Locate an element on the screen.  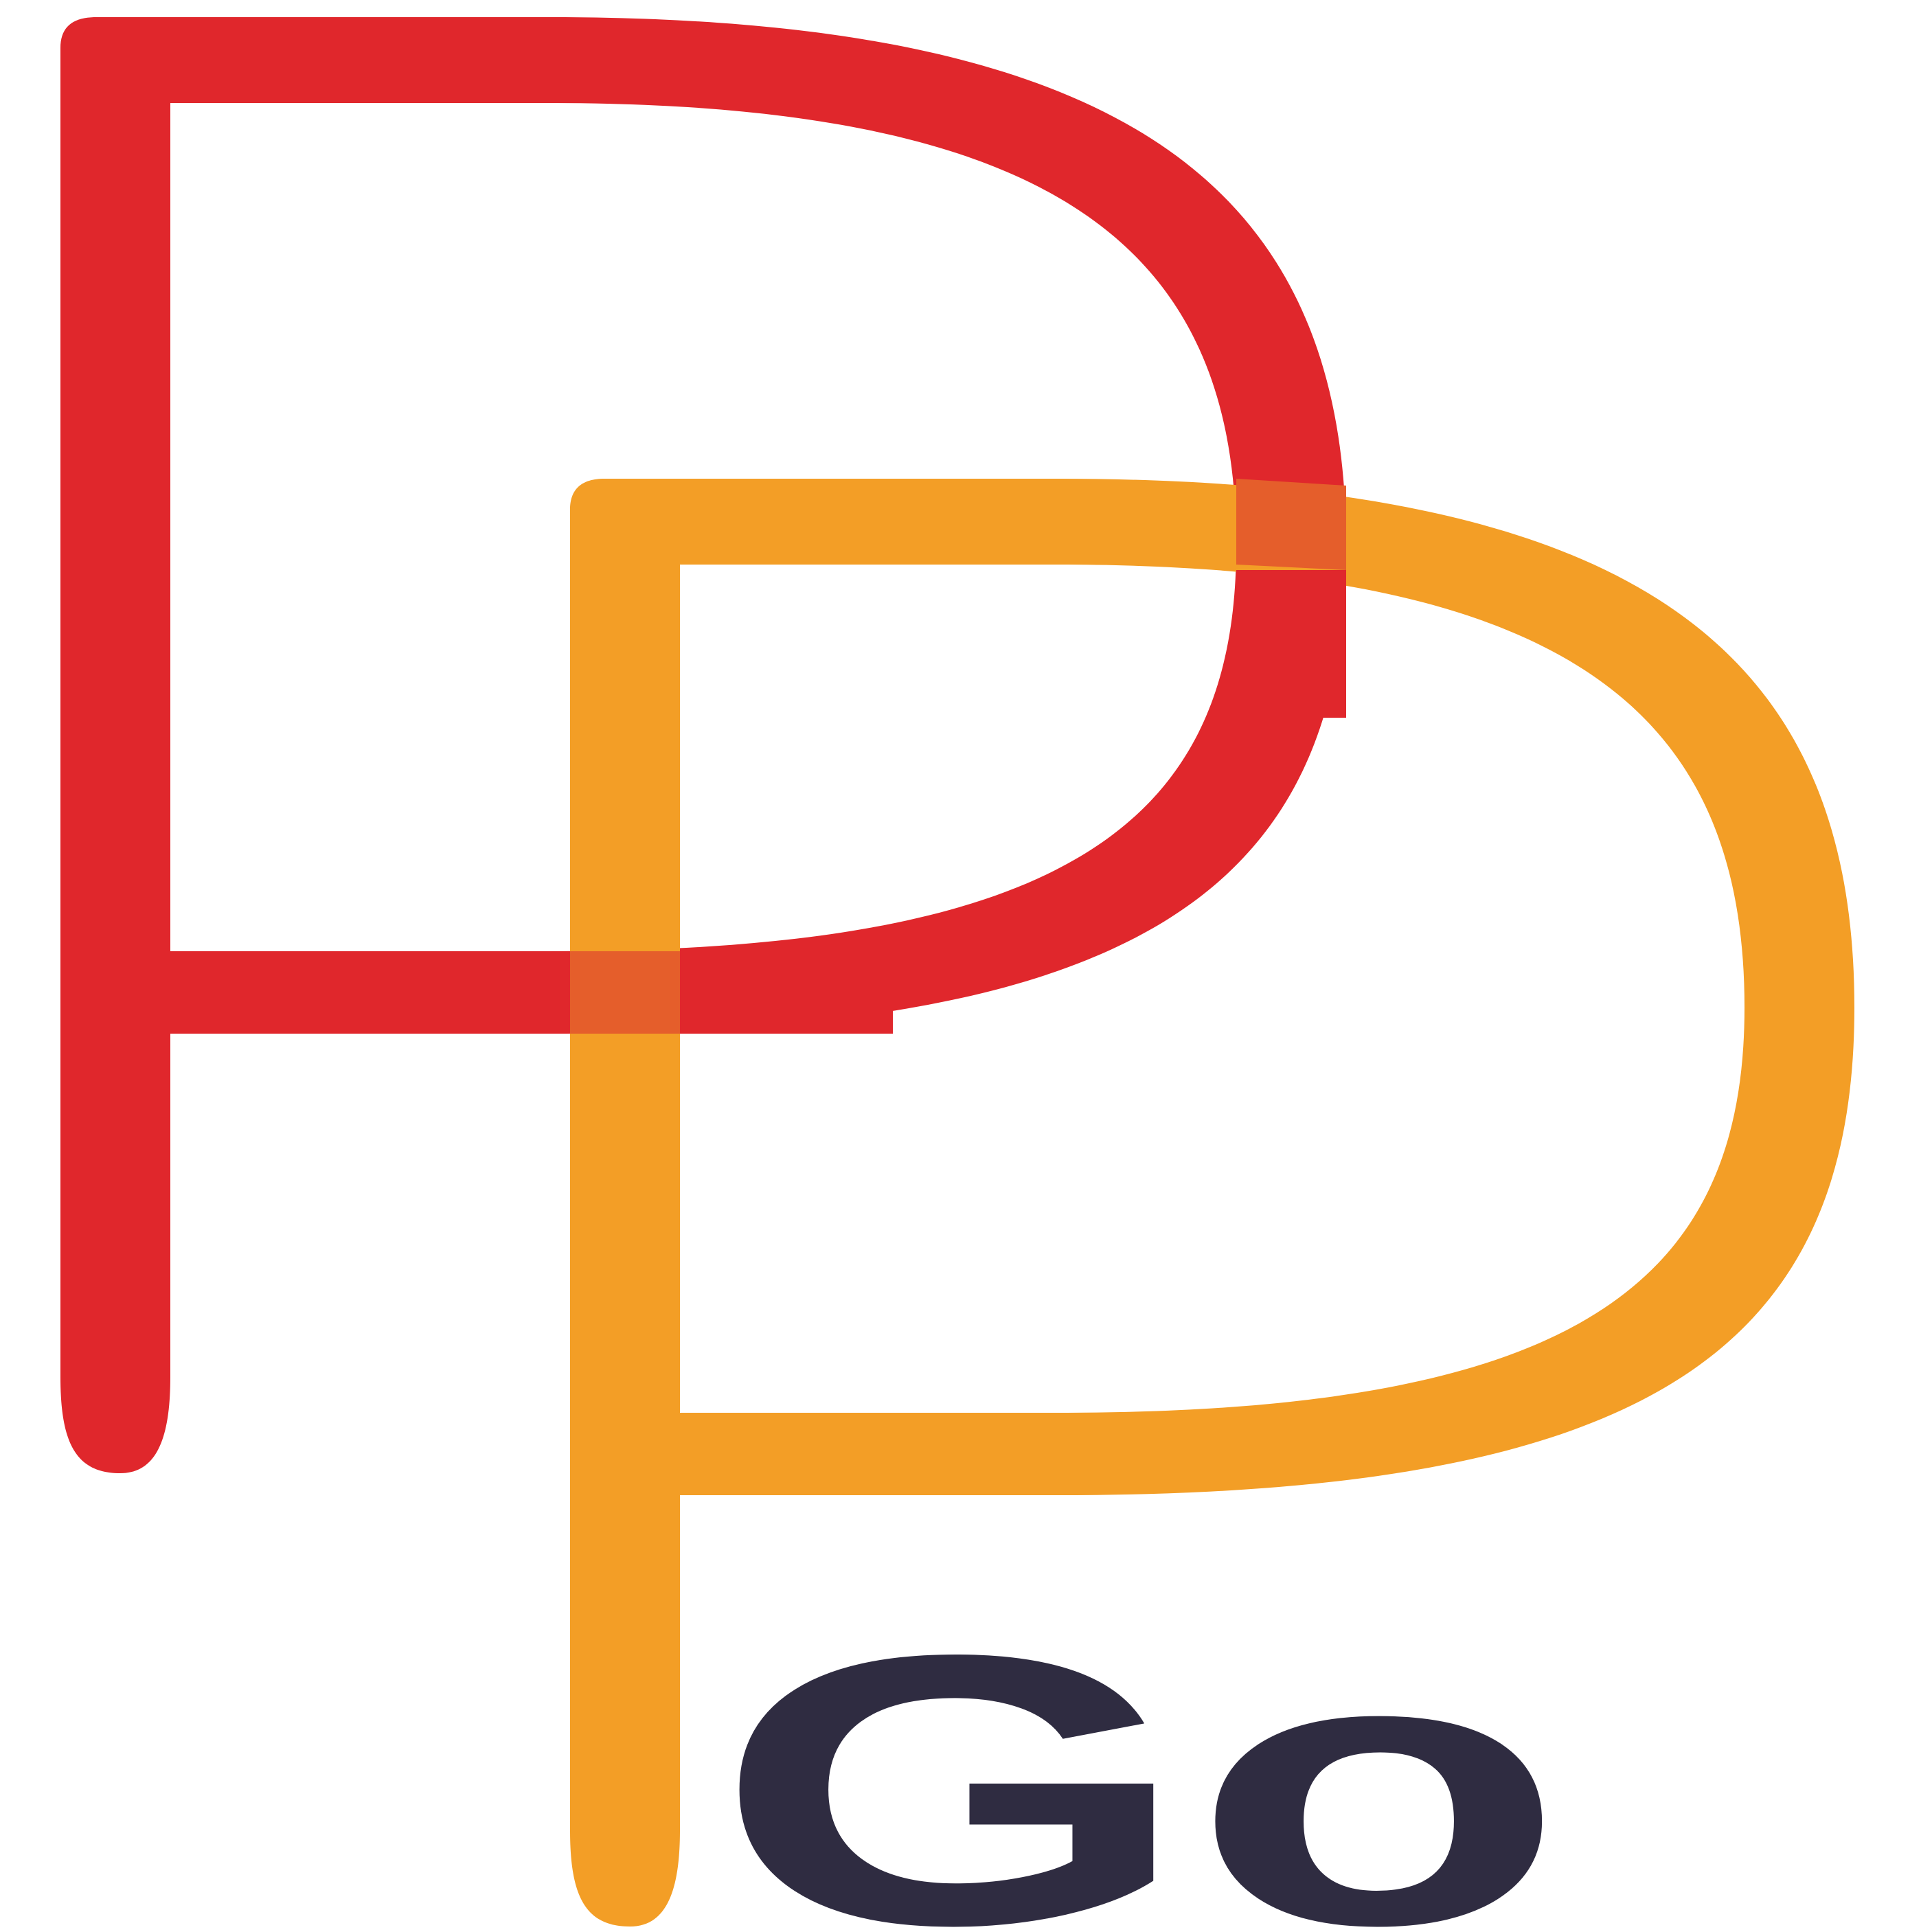
overlap-bowl is located at coordinates (1291, 524).